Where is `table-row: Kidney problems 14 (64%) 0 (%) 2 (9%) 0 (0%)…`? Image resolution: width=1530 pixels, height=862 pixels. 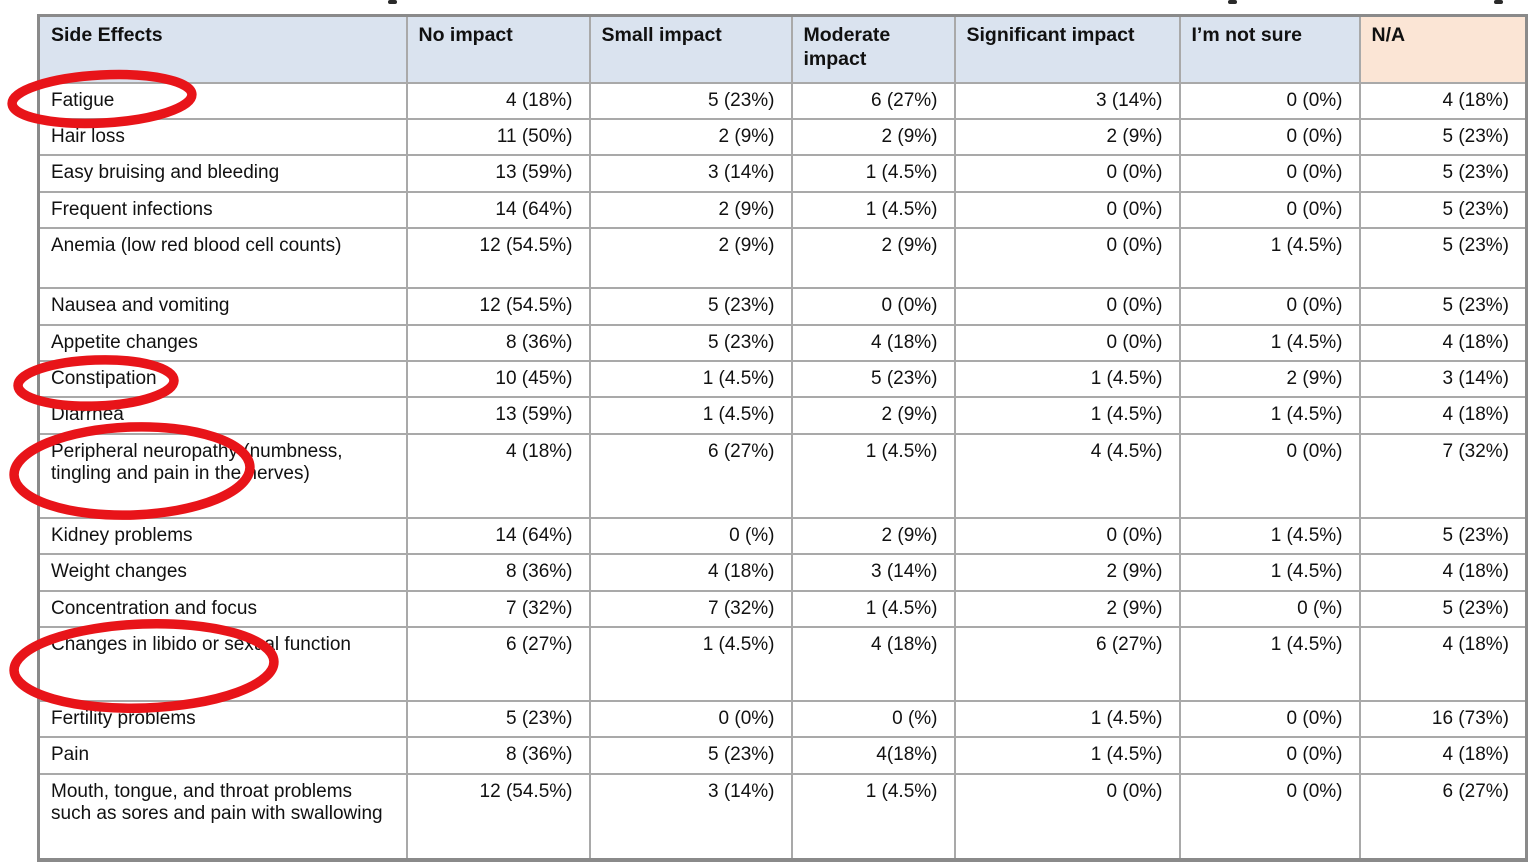
table-row: Kidney problems 14 (64%) 0 (%) 2 (9%) 0 (0%)… is located at coordinates (782, 536).